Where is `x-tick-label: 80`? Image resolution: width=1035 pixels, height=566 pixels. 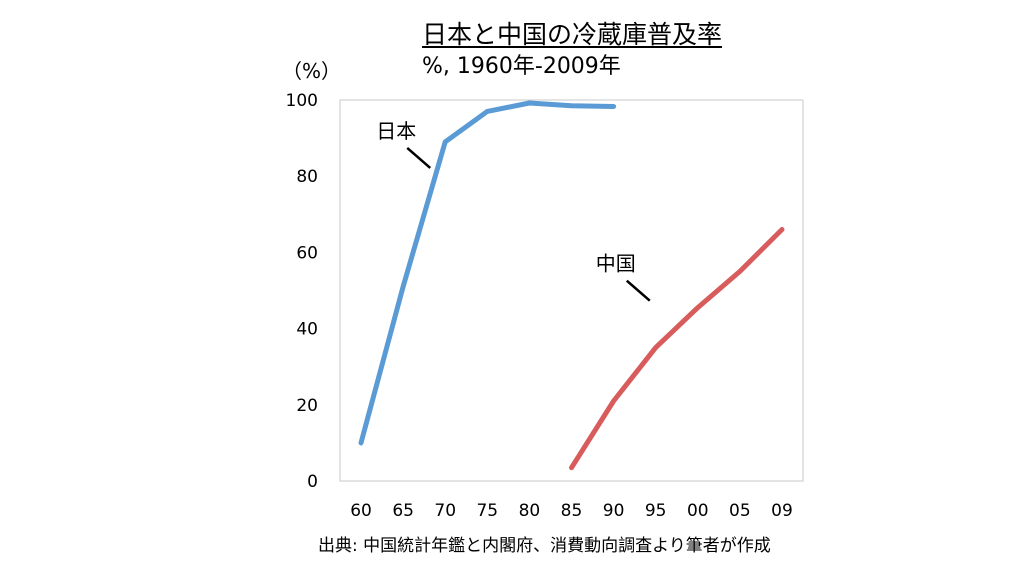 x-tick-label: 80 is located at coordinates (530, 511).